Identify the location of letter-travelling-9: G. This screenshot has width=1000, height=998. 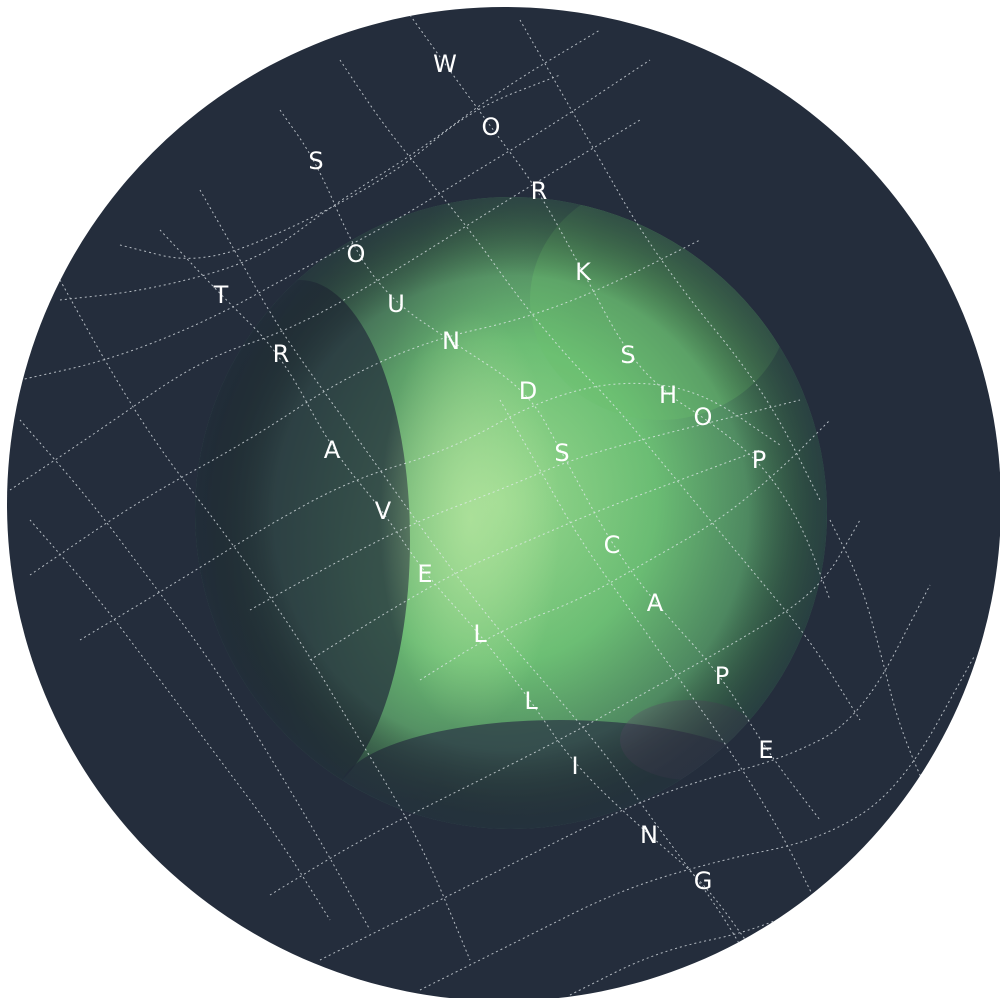
(703, 881).